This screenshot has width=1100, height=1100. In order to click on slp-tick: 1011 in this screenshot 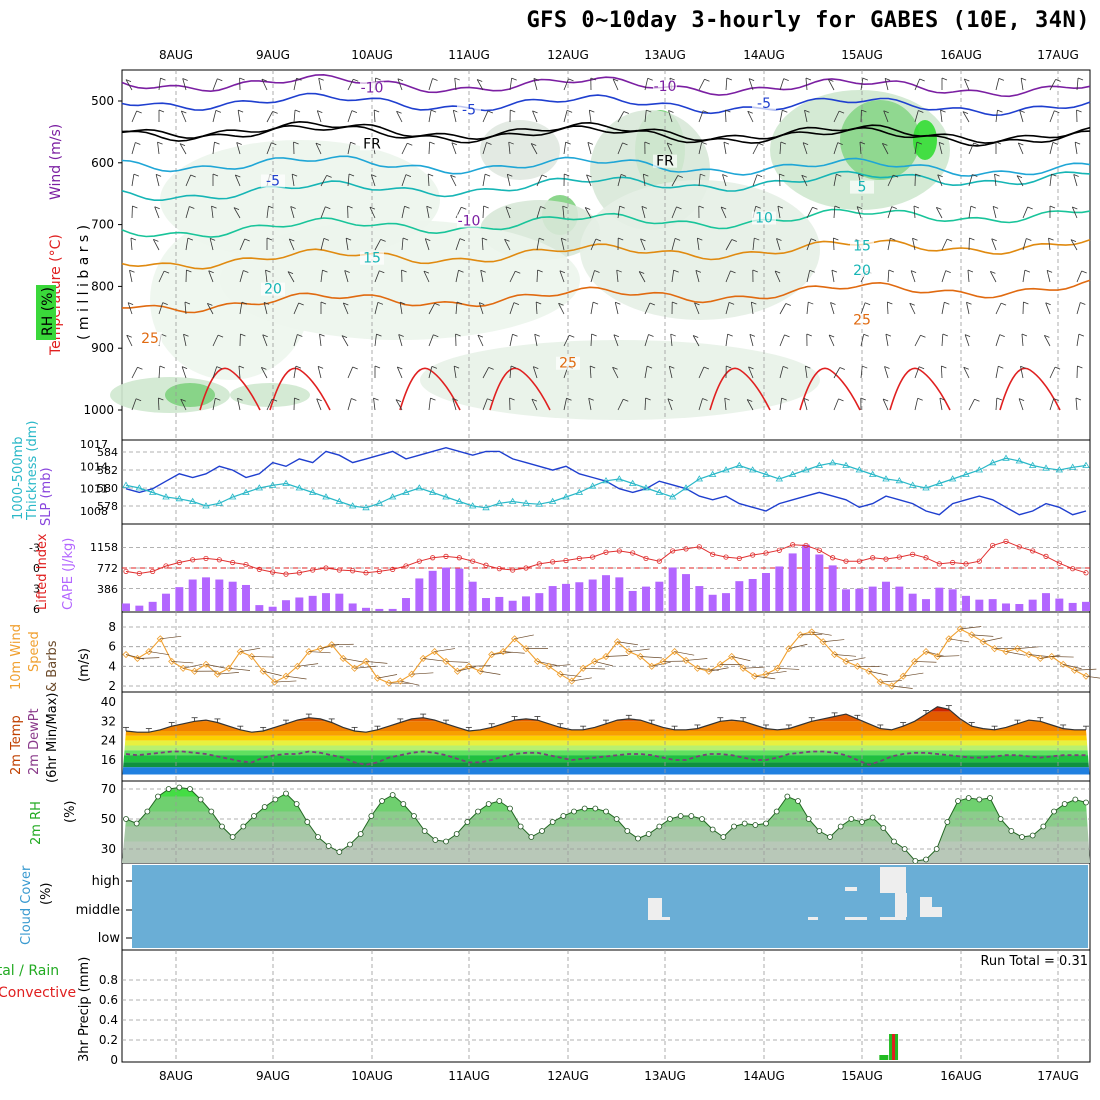, I will do `click(94, 489)`.